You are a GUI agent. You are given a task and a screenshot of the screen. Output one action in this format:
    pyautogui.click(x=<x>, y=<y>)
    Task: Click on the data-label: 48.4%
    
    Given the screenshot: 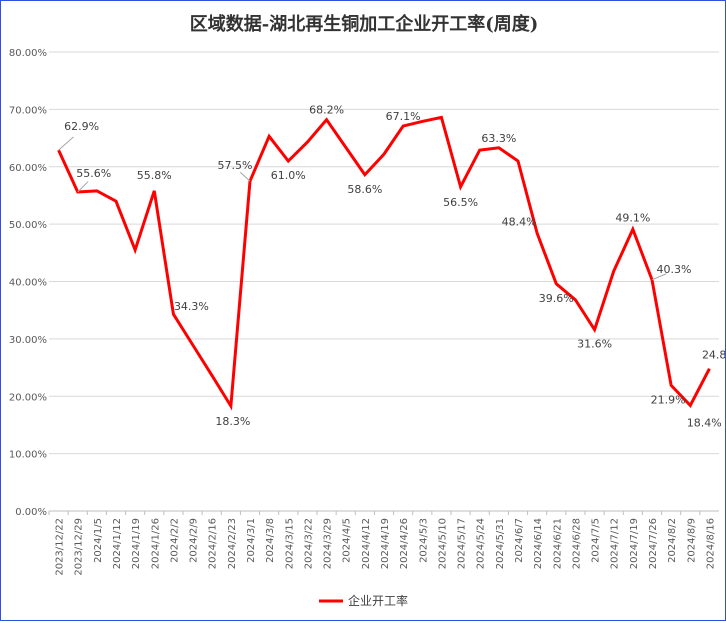 What is the action you would take?
    pyautogui.click(x=519, y=221)
    